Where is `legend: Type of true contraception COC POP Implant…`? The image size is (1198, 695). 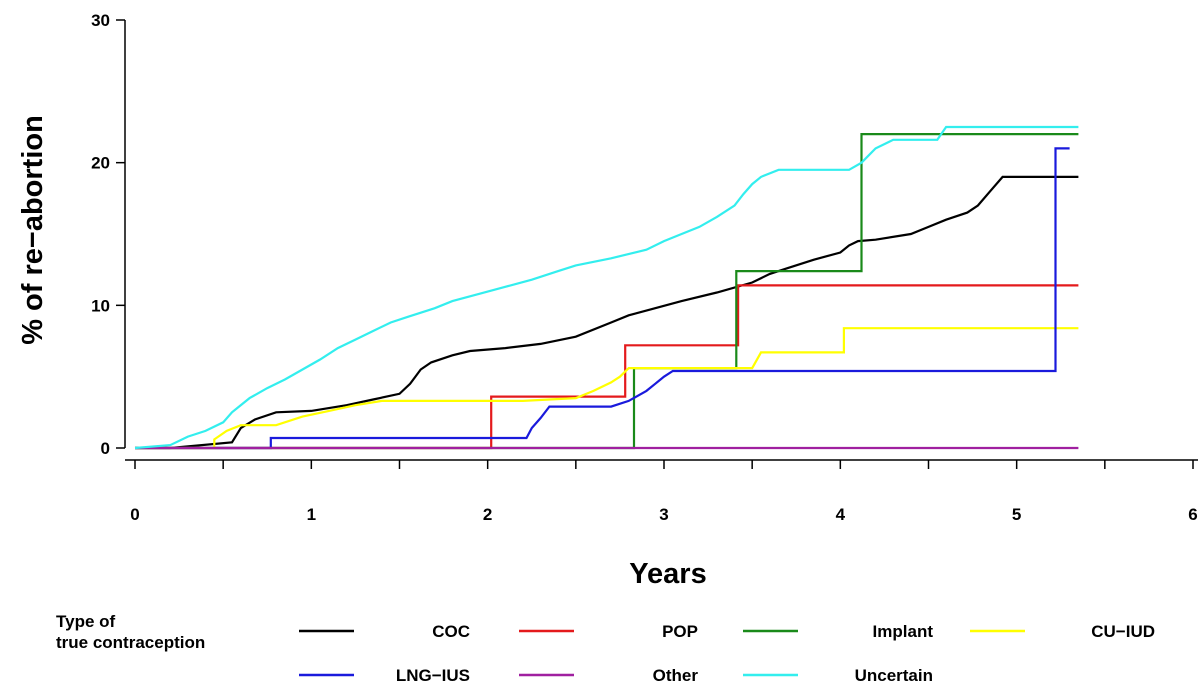
legend: Type of true contraception COC POP Implant… is located at coordinates (605, 648).